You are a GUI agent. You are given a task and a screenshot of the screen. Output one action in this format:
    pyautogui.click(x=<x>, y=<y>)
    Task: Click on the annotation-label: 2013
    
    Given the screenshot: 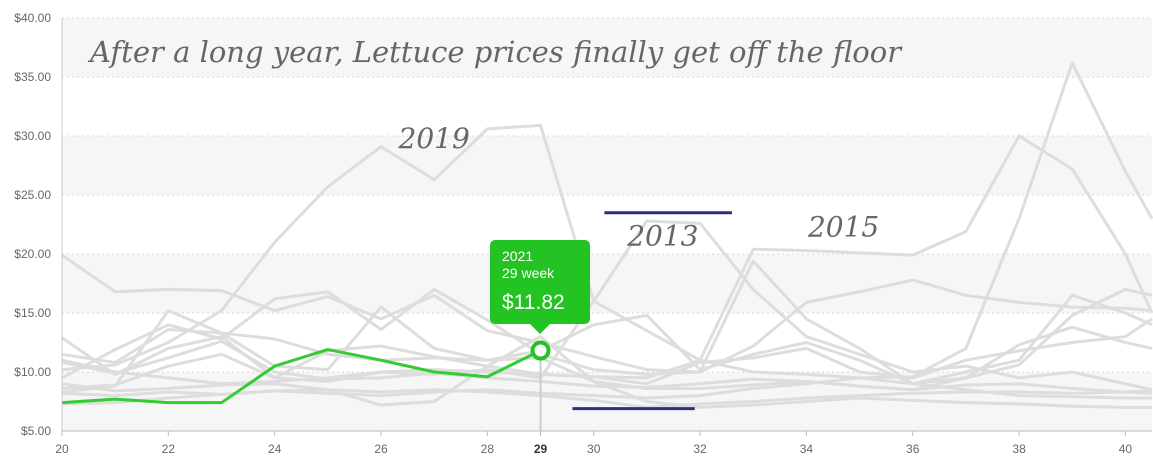 What is the action you would take?
    pyautogui.click(x=662, y=236)
    